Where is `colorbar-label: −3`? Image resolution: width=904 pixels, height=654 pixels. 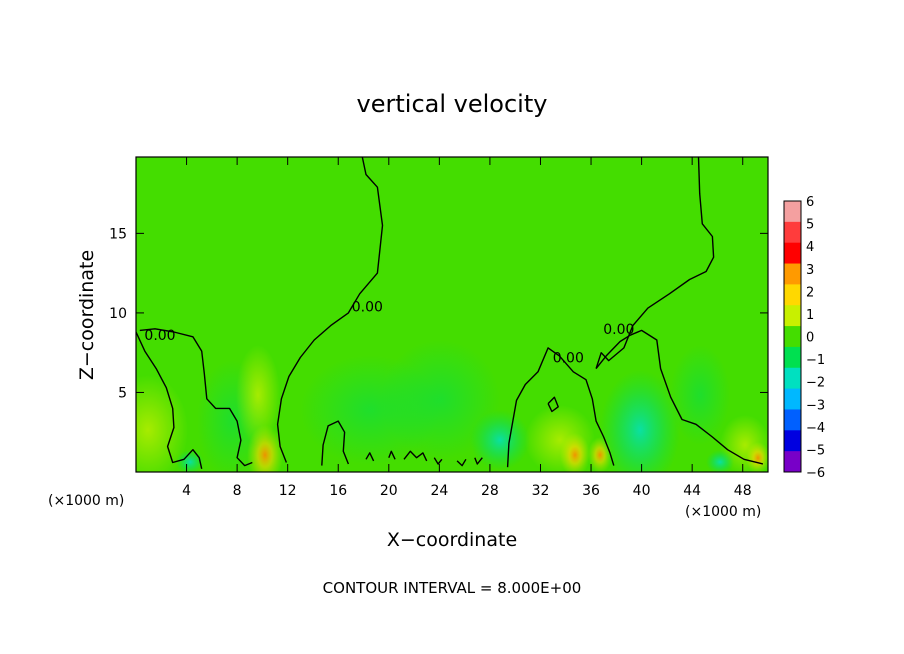 colorbar-label: −3 is located at coordinates (815, 405).